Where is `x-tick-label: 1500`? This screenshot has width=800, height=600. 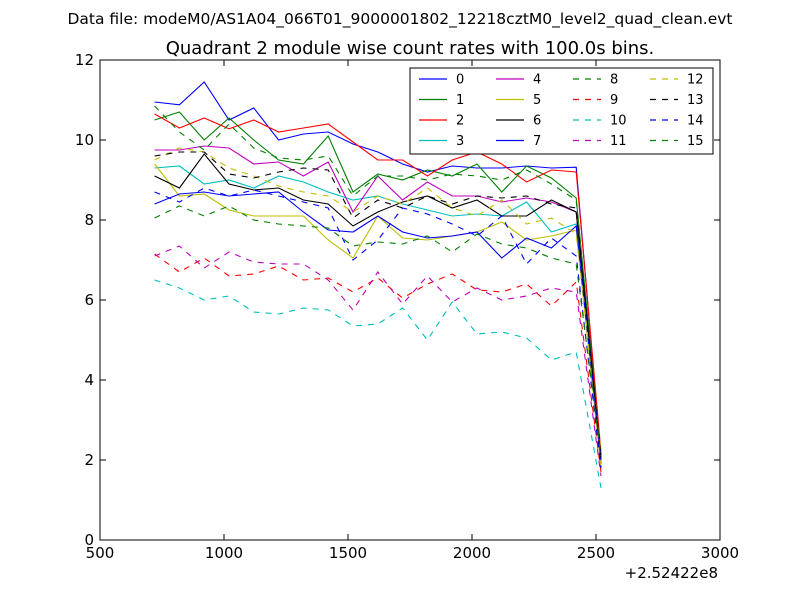
x-tick-label: 1500 is located at coordinates (348, 553).